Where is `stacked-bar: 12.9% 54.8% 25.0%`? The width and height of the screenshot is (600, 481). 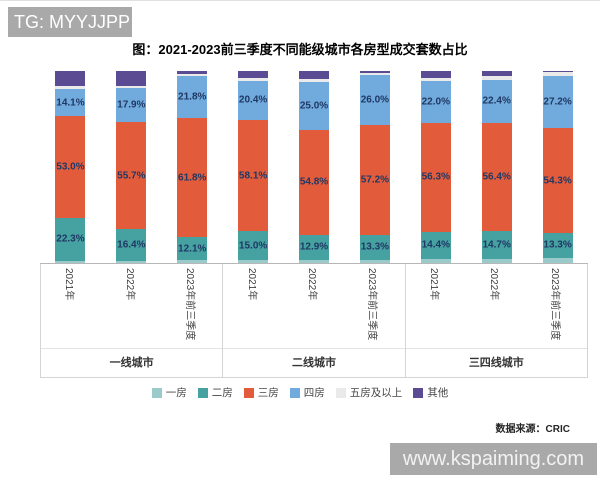
stacked-bar: 12.9% 54.8% 25.0% is located at coordinates (314, 167).